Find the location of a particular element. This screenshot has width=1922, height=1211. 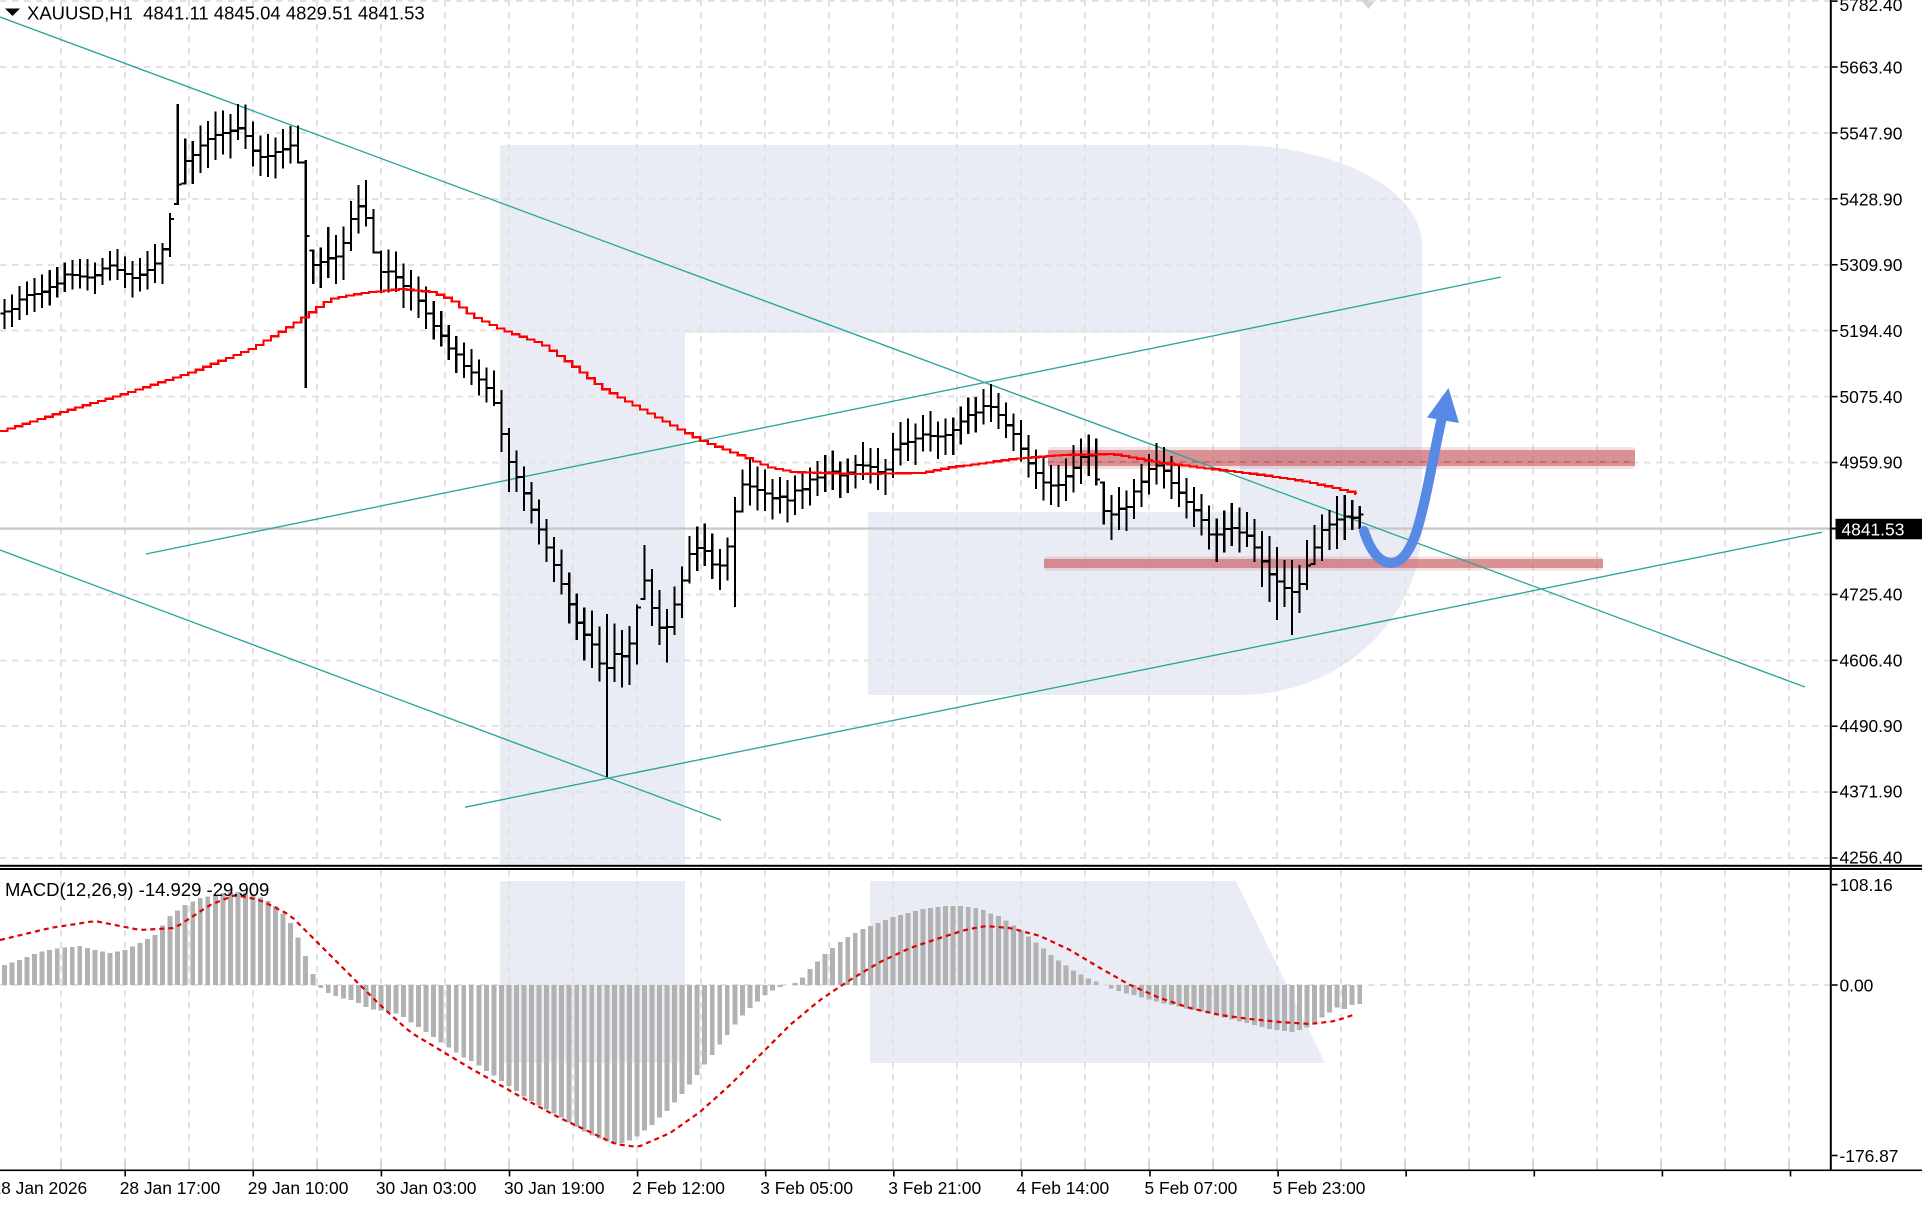

svg-text: 4841.53 is located at coordinates (1873, 529).